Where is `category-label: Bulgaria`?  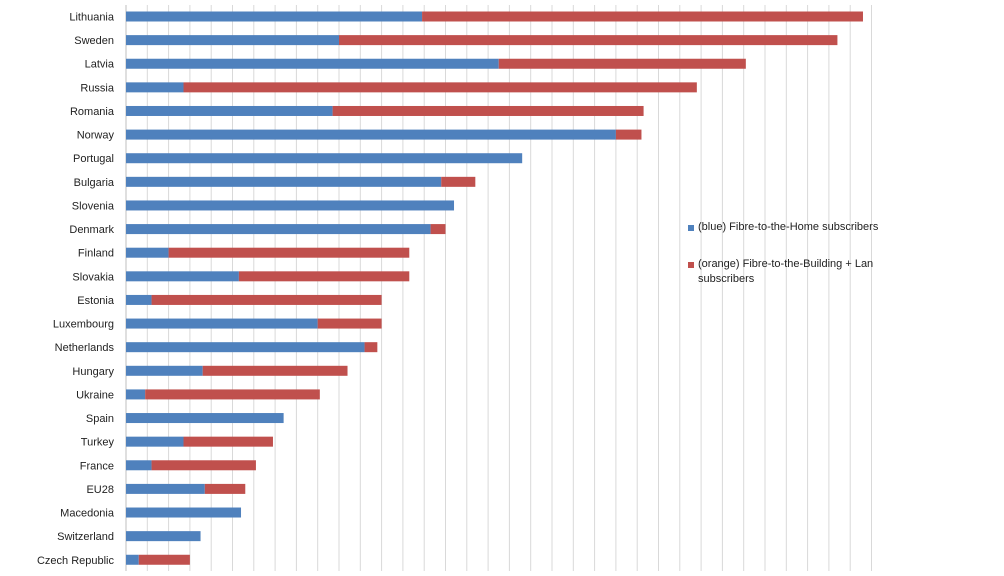 category-label: Bulgaria is located at coordinates (94, 183).